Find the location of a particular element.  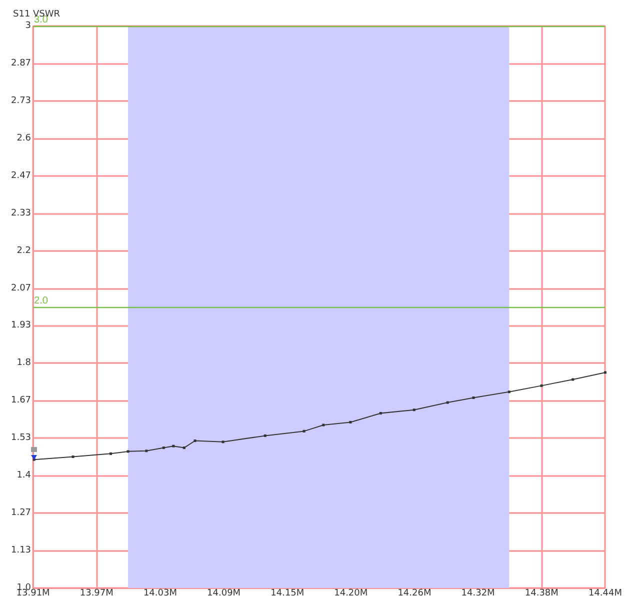

y-tick-label: 1.67 is located at coordinates (21, 401).